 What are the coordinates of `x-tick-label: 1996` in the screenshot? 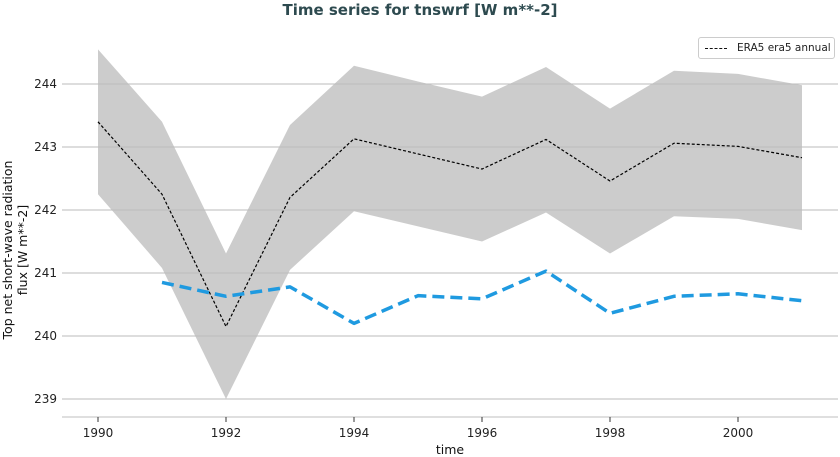 It's located at (482, 433).